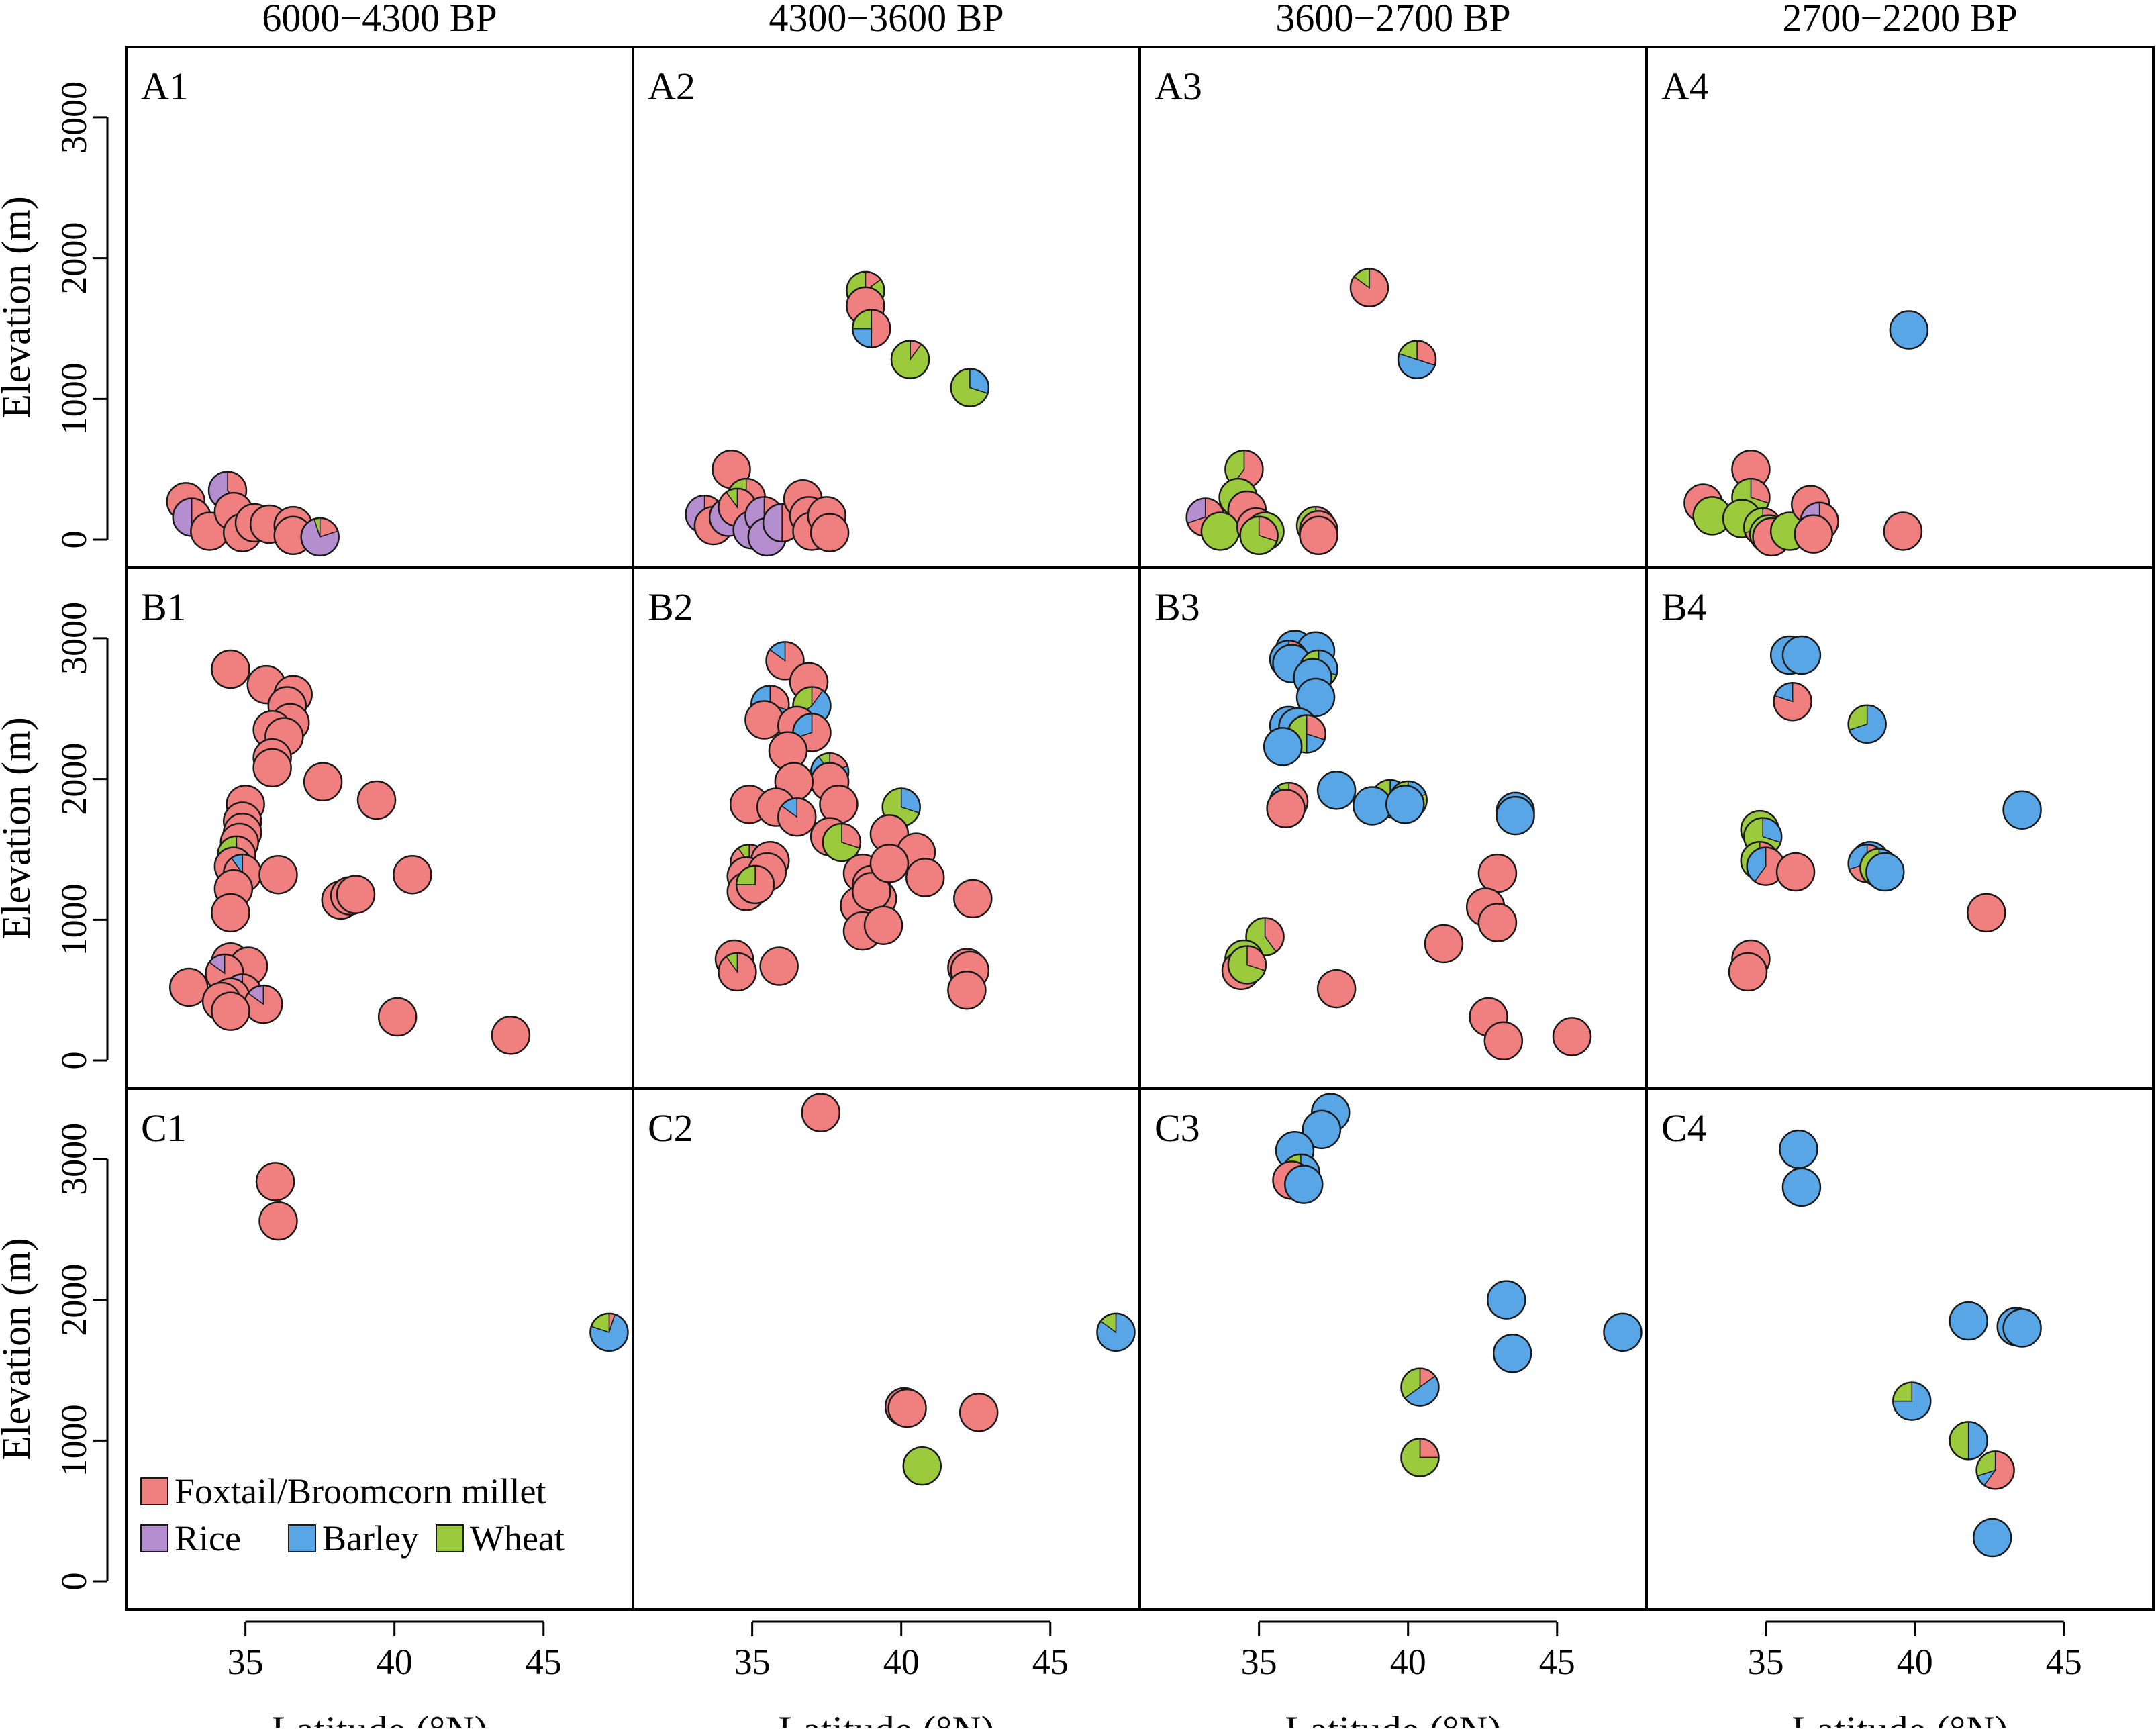 The height and width of the screenshot is (1731, 2156). What do you see at coordinates (1684, 1128) in the screenshot?
I see `panel-label: C4` at bounding box center [1684, 1128].